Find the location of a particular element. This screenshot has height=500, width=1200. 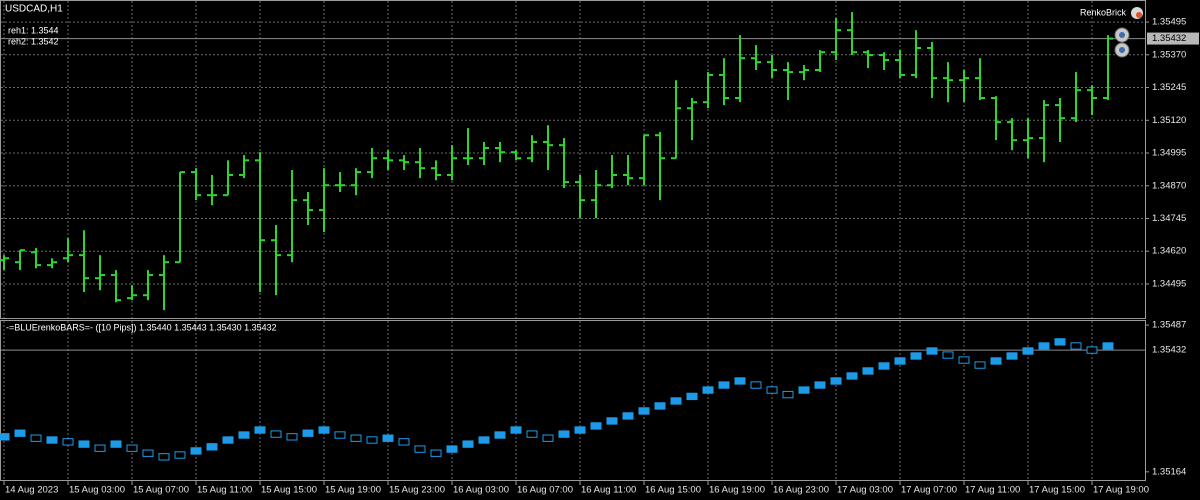

x-tick-label: 16 Aug 15:00 is located at coordinates (673, 490).